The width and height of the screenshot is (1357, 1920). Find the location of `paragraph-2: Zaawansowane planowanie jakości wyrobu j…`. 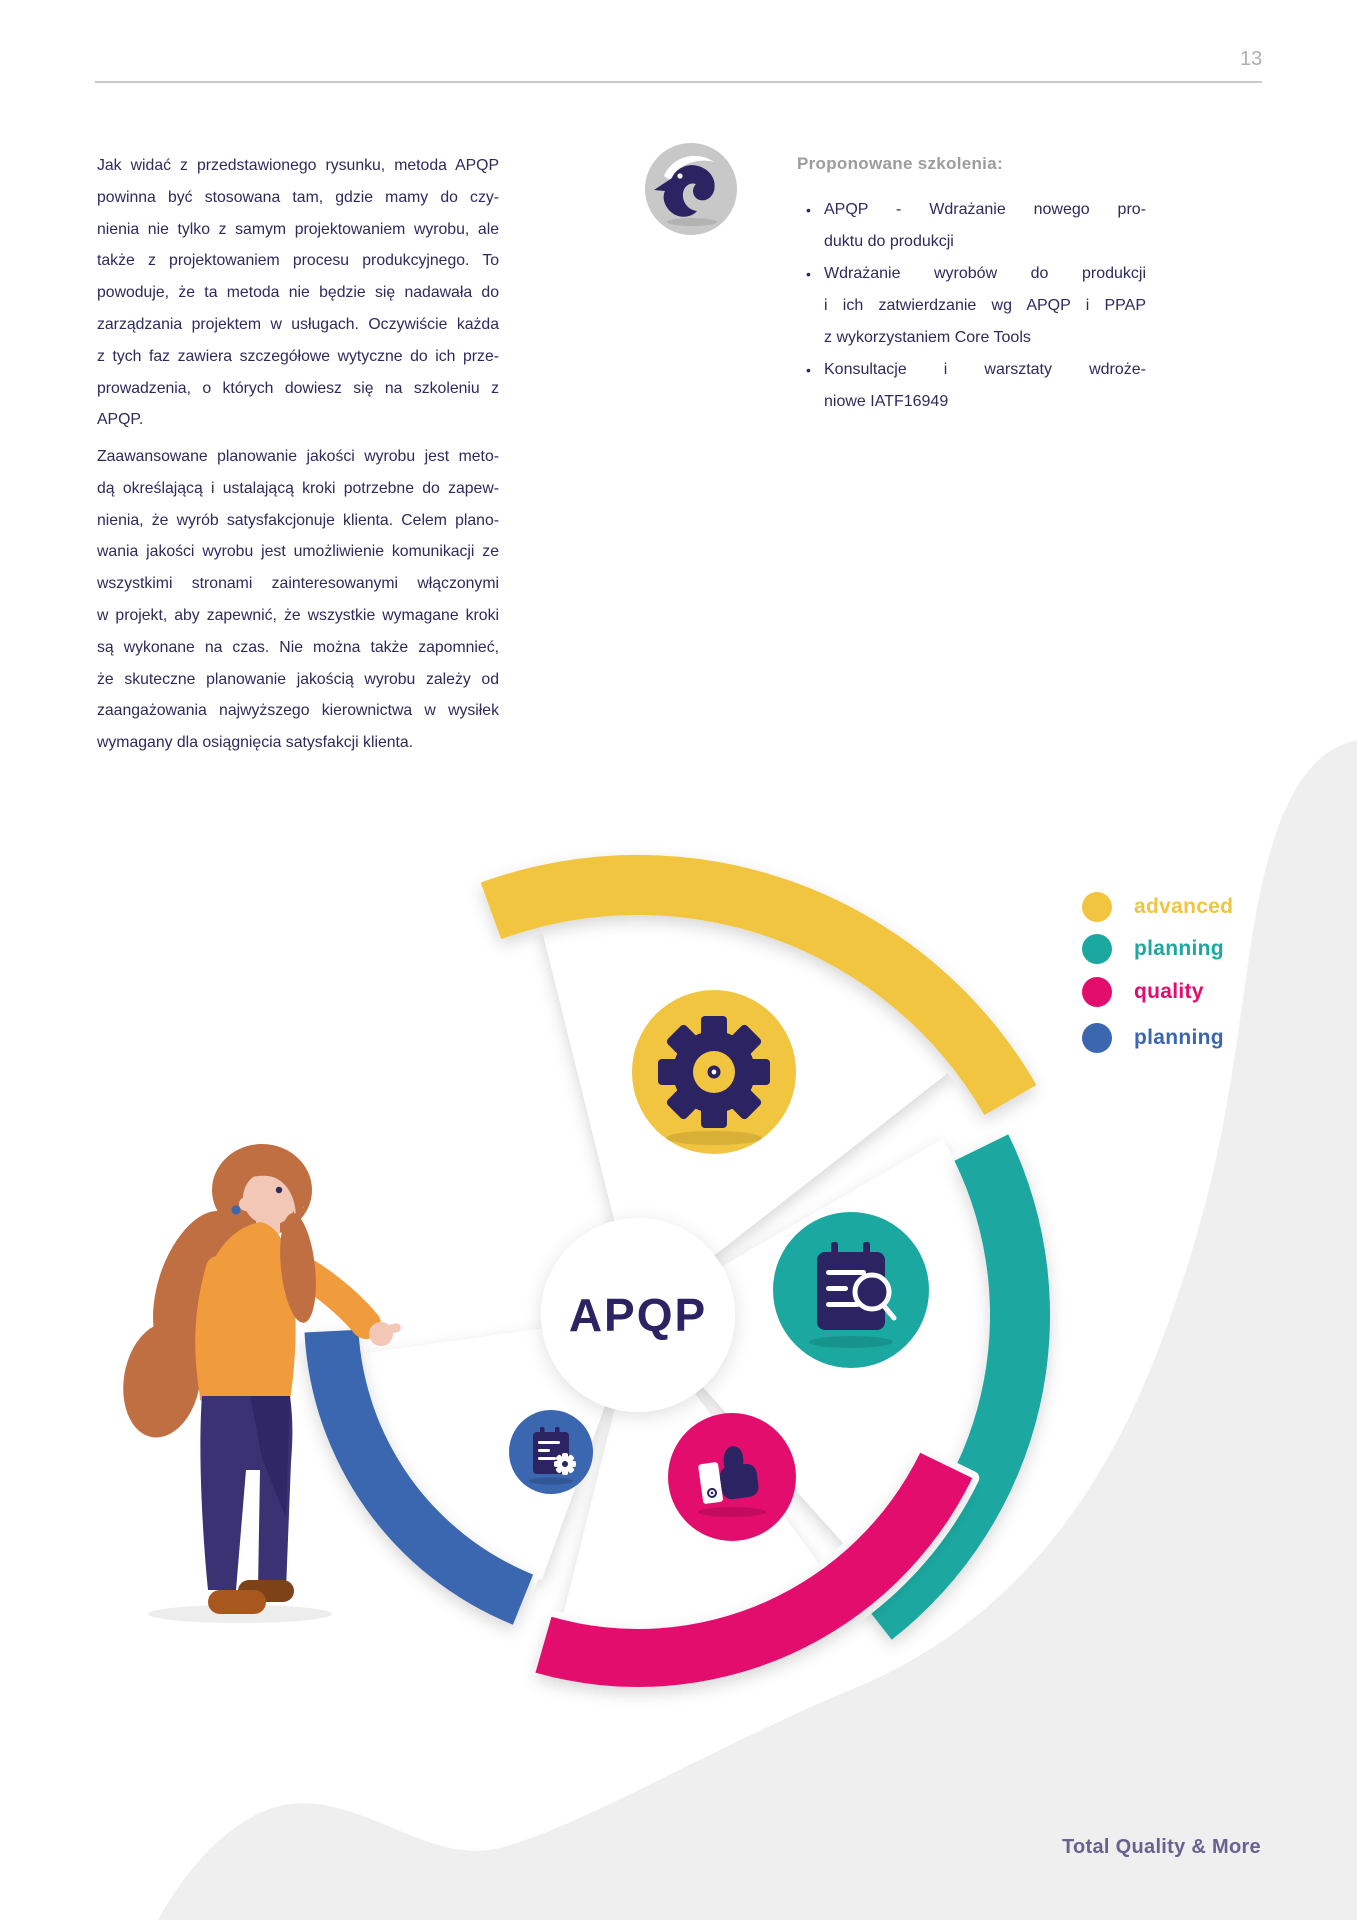

paragraph-2: Zaawansowane planowanie jakości wyrobu j… is located at coordinates (298, 600).